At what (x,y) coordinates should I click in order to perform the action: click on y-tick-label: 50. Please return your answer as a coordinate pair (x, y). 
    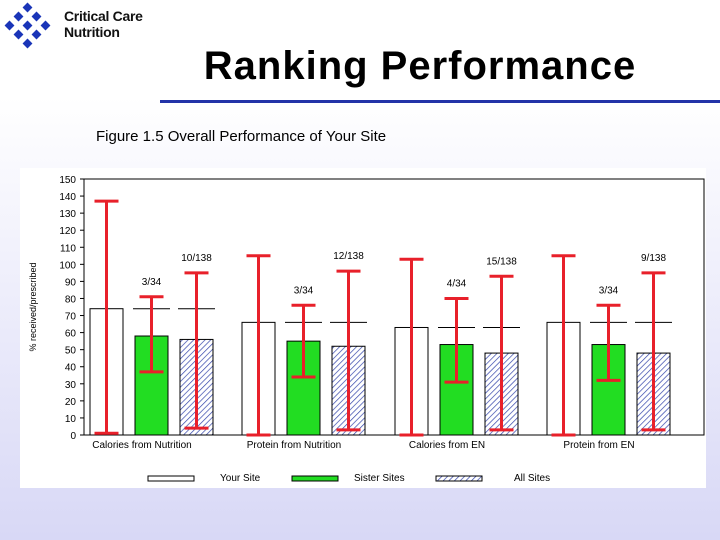
    Looking at the image, I should click on (71, 351).